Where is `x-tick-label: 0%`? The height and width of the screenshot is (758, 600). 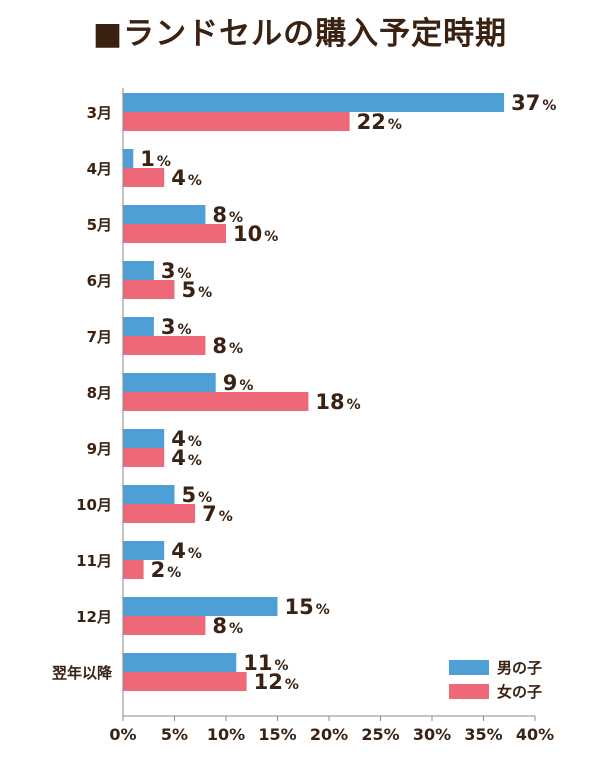 x-tick-label: 0% is located at coordinates (122, 734).